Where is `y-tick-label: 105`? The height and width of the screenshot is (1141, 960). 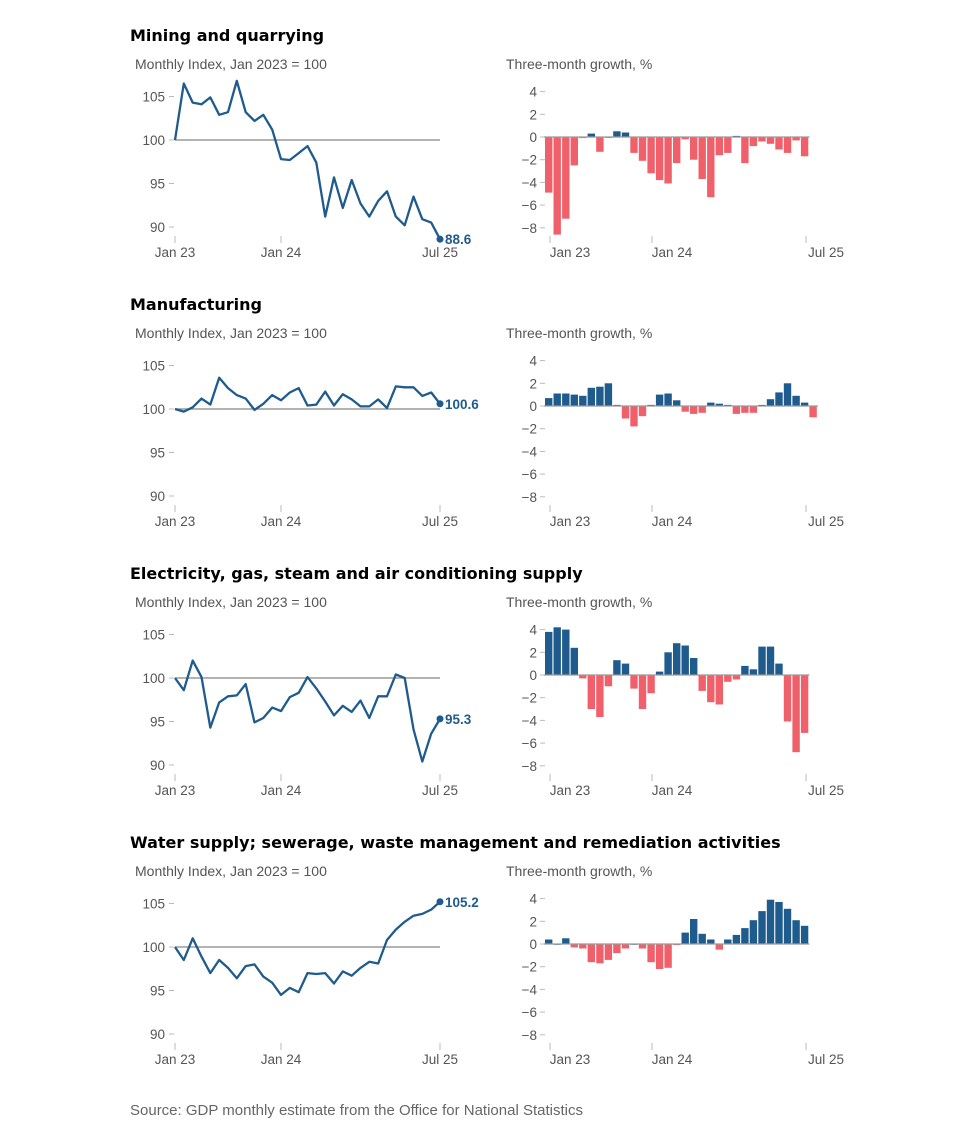 y-tick-label: 105 is located at coordinates (153, 366).